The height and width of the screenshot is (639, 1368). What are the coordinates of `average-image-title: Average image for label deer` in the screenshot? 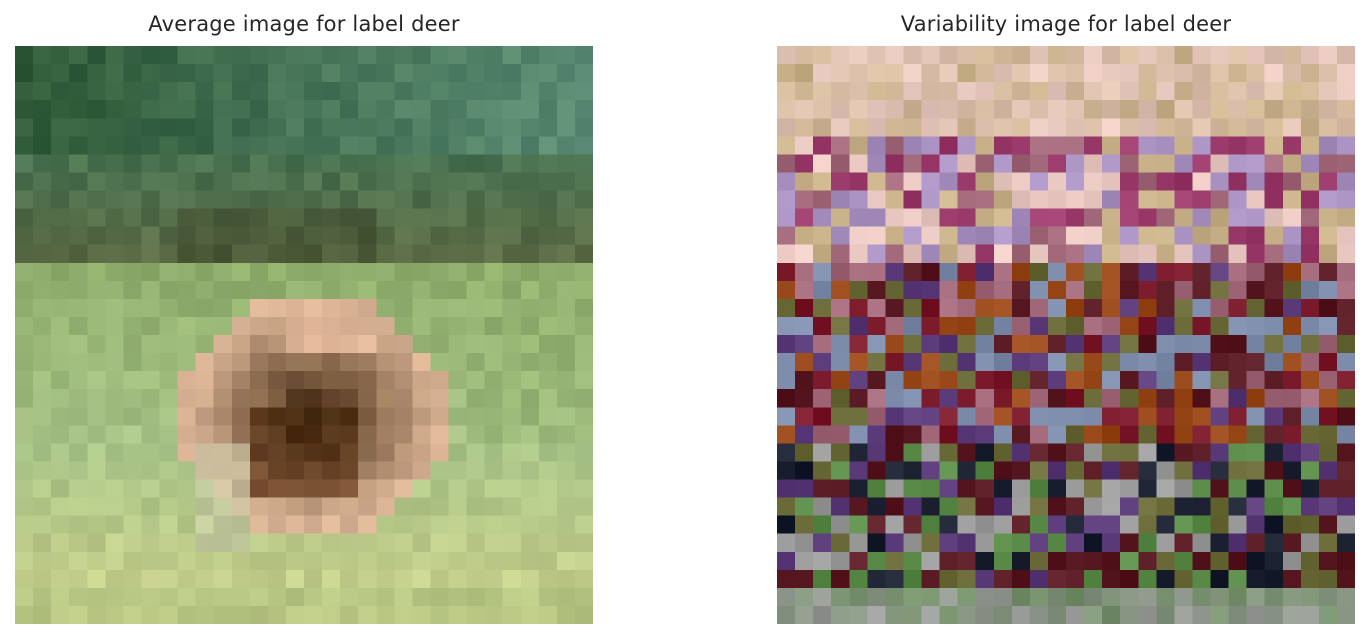 It's located at (304, 24).